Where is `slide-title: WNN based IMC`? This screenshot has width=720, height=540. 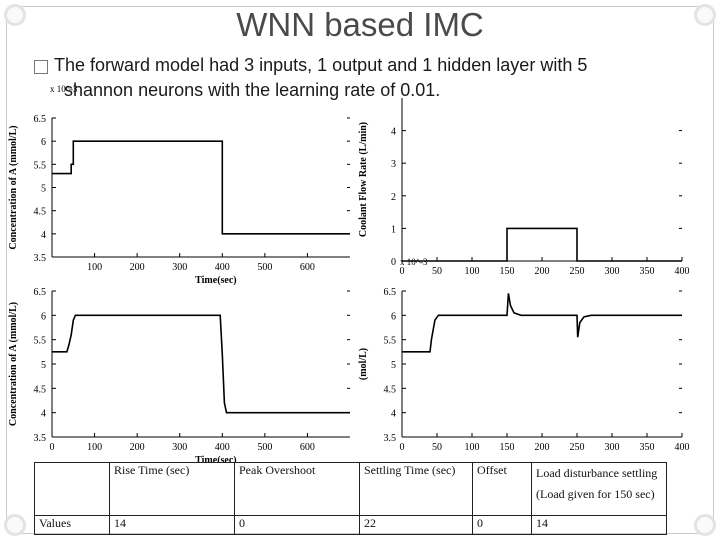
slide-title: WNN based IMC is located at coordinates (360, 24).